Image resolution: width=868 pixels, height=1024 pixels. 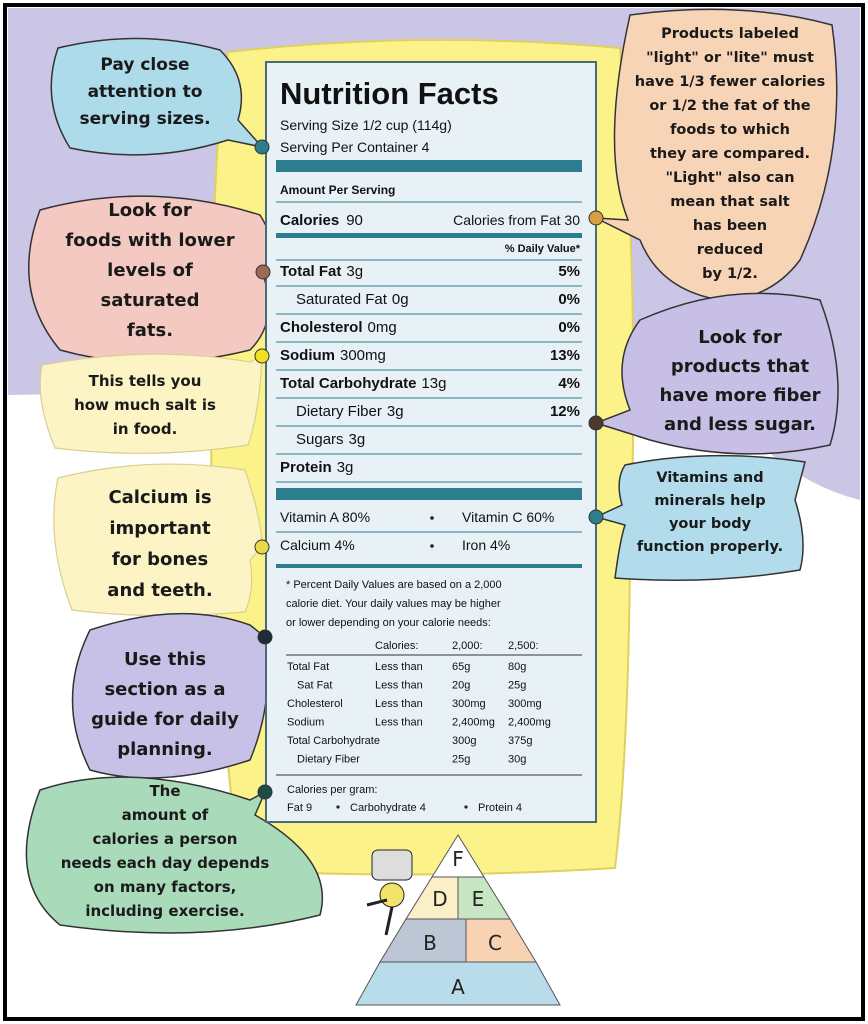 What do you see at coordinates (478, 899) in the screenshot?
I see `pyramid-letter: E` at bounding box center [478, 899].